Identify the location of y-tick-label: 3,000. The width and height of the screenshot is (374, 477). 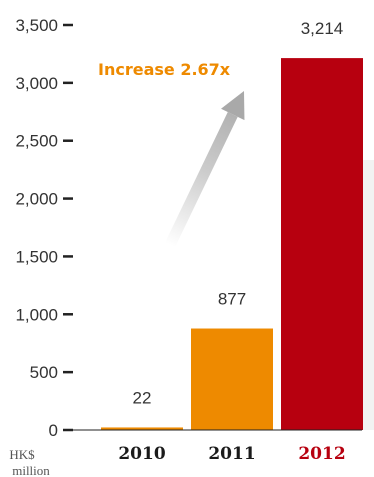
(36, 83).